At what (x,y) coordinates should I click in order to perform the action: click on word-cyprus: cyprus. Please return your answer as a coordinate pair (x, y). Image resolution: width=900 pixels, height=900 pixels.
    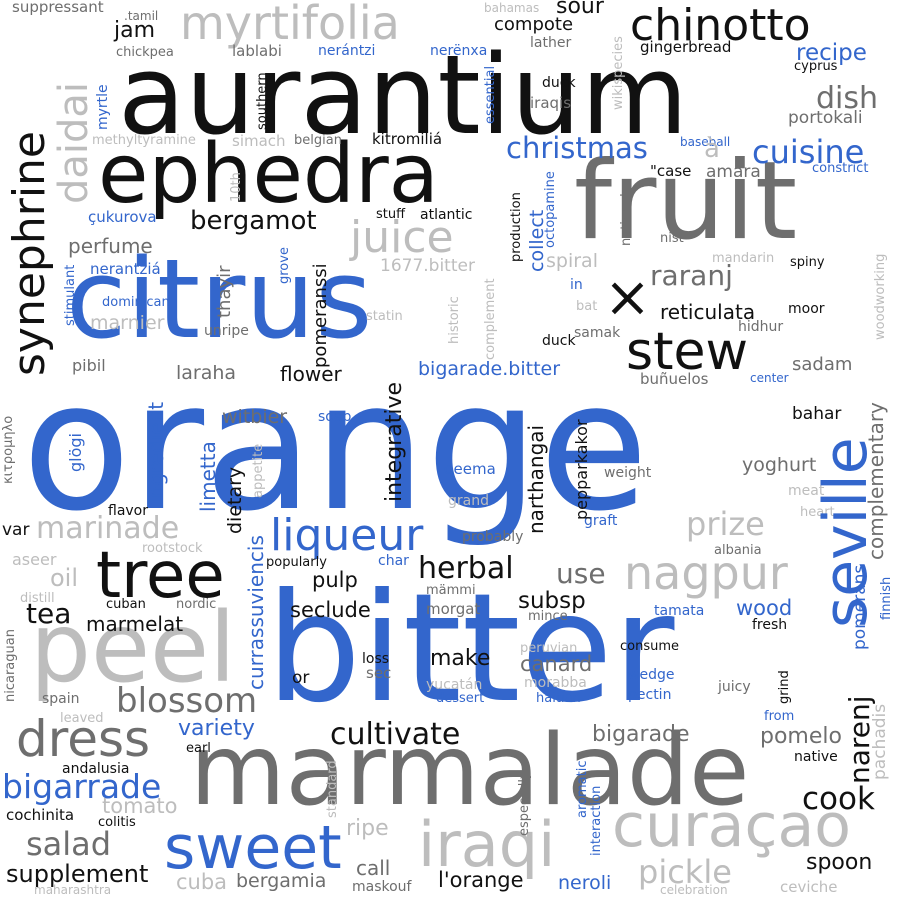
    Looking at the image, I should click on (816, 66).